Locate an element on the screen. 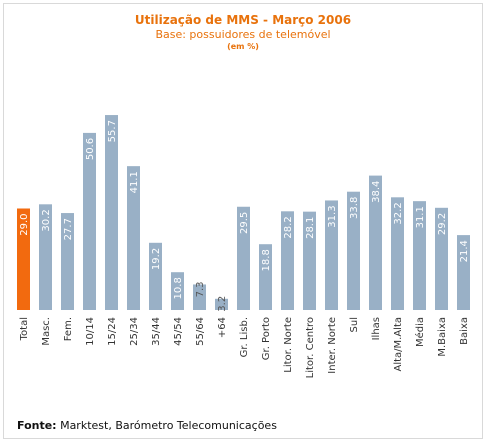 The height and width of the screenshot is (442, 486). value-label-8: 7.3 is located at coordinates (200, 289).